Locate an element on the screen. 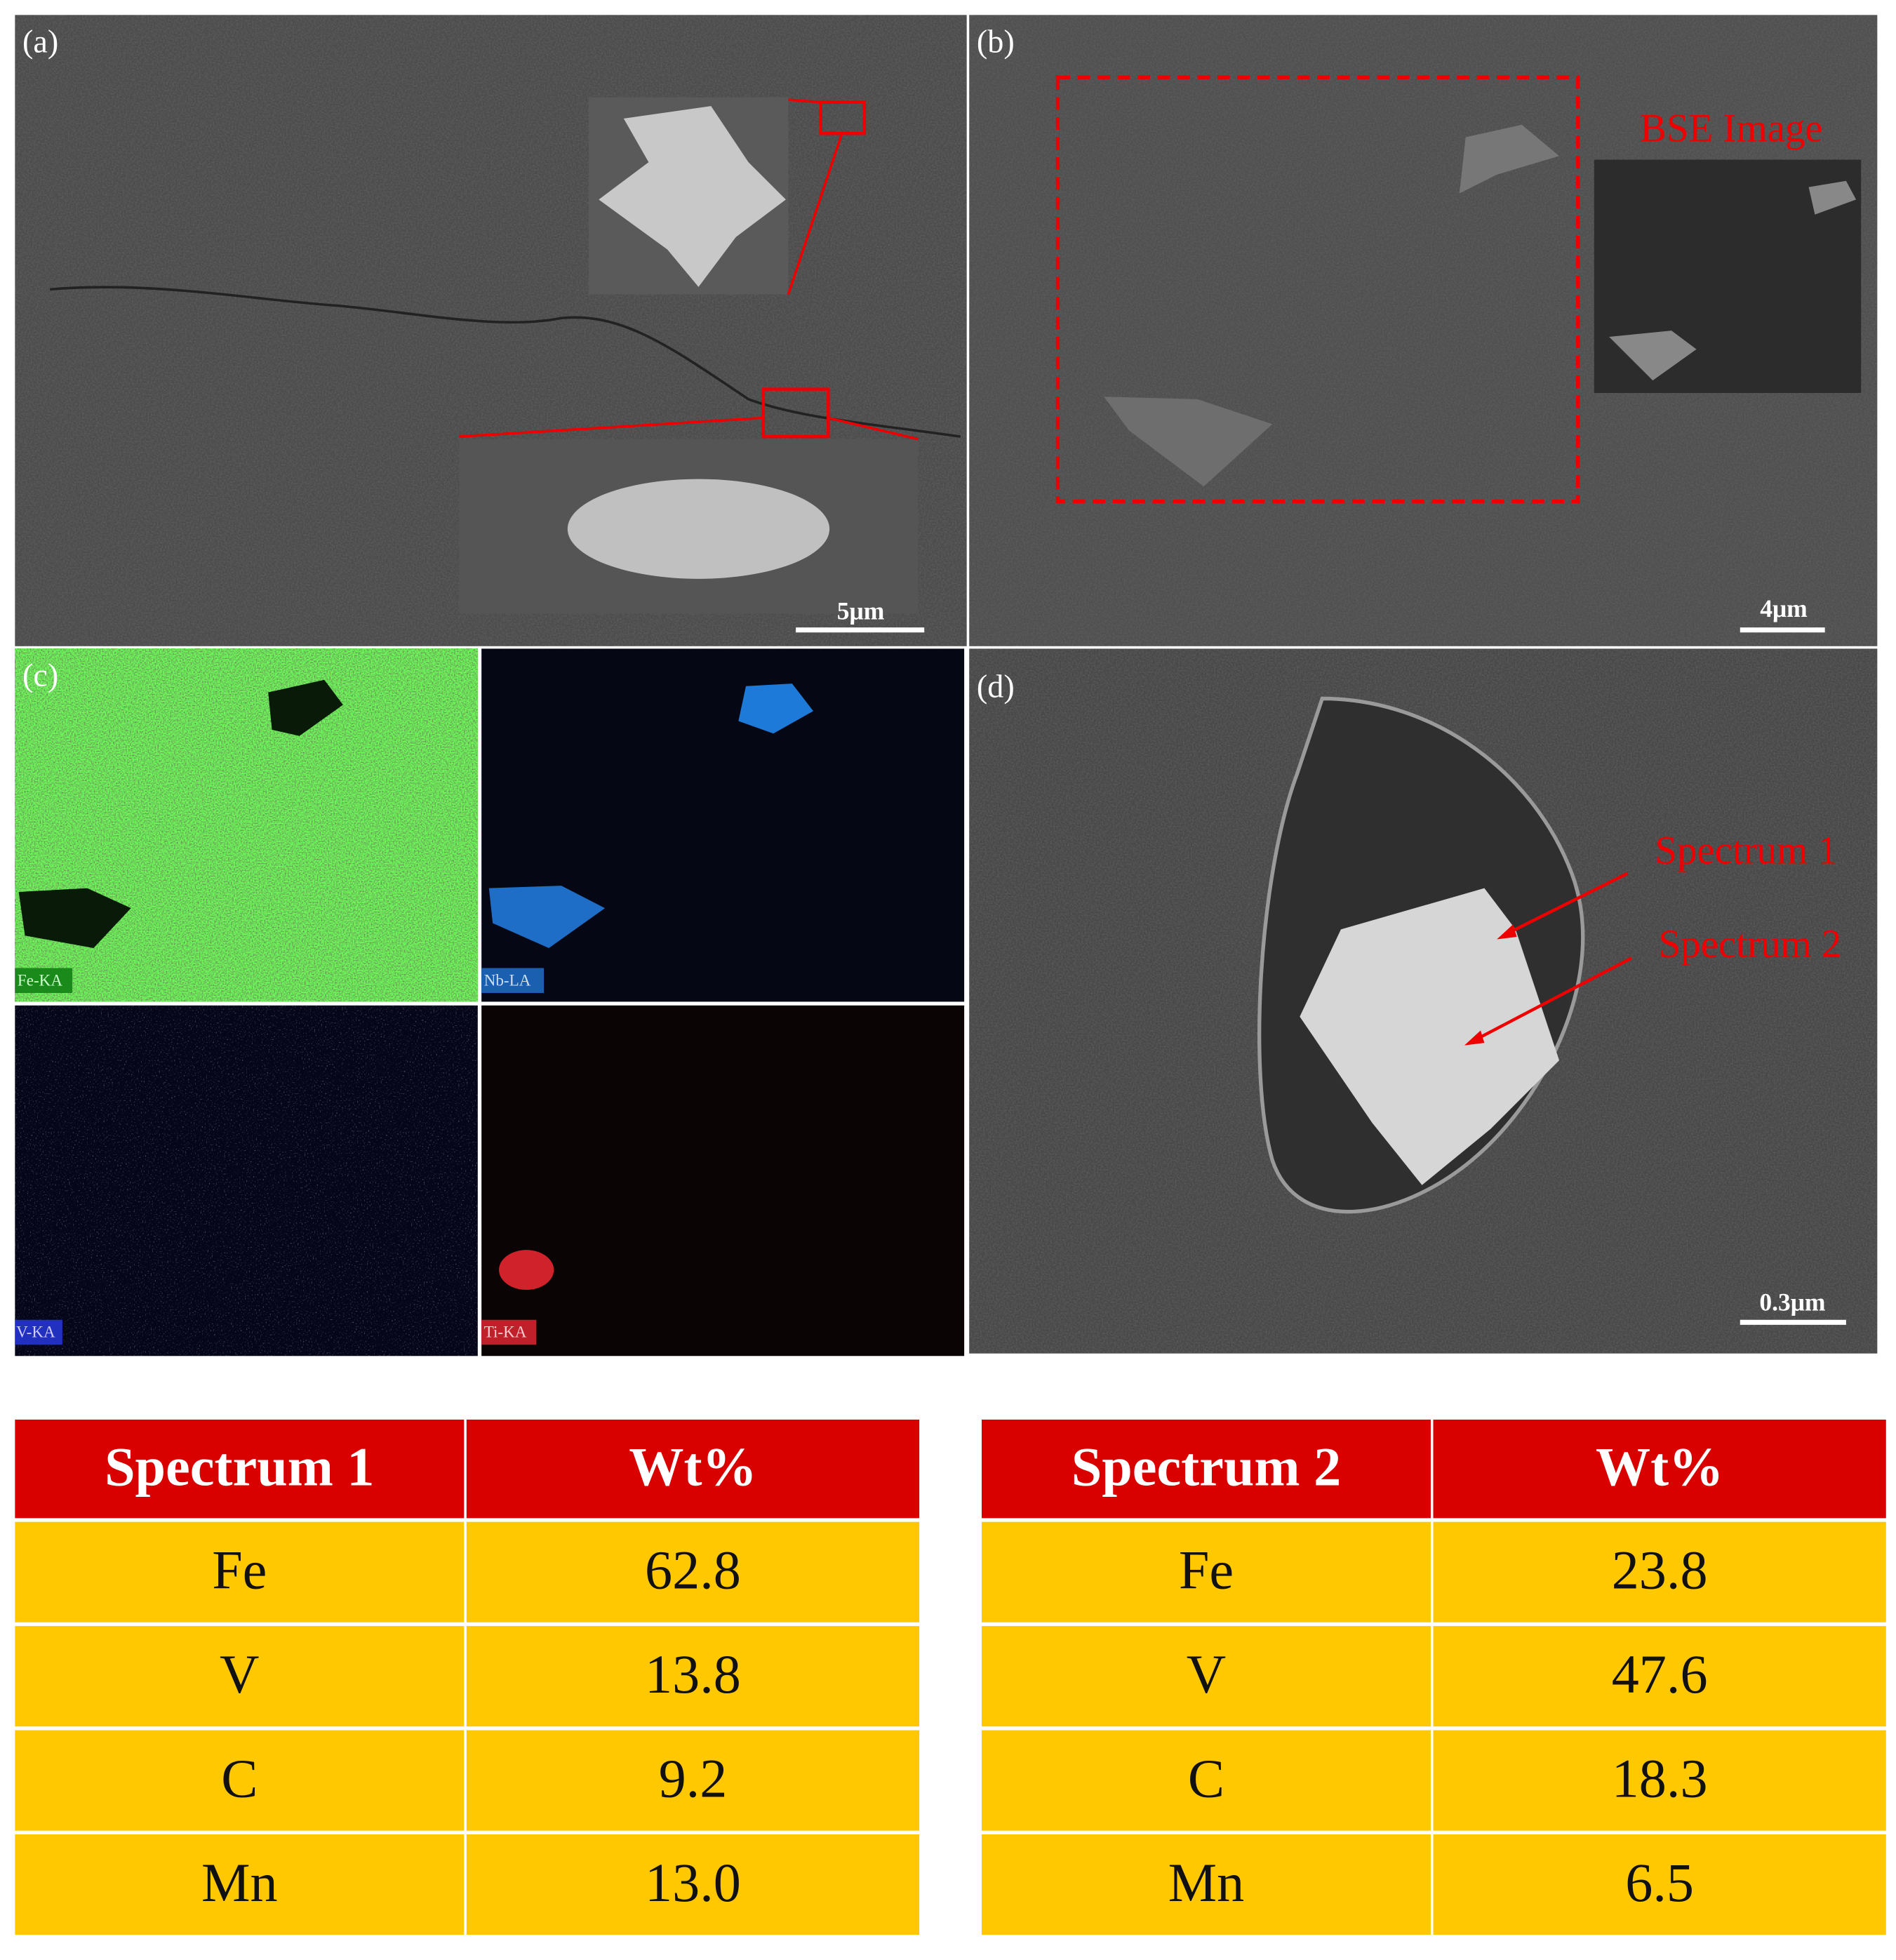  map-label: Ti-KA is located at coordinates (505, 1332).